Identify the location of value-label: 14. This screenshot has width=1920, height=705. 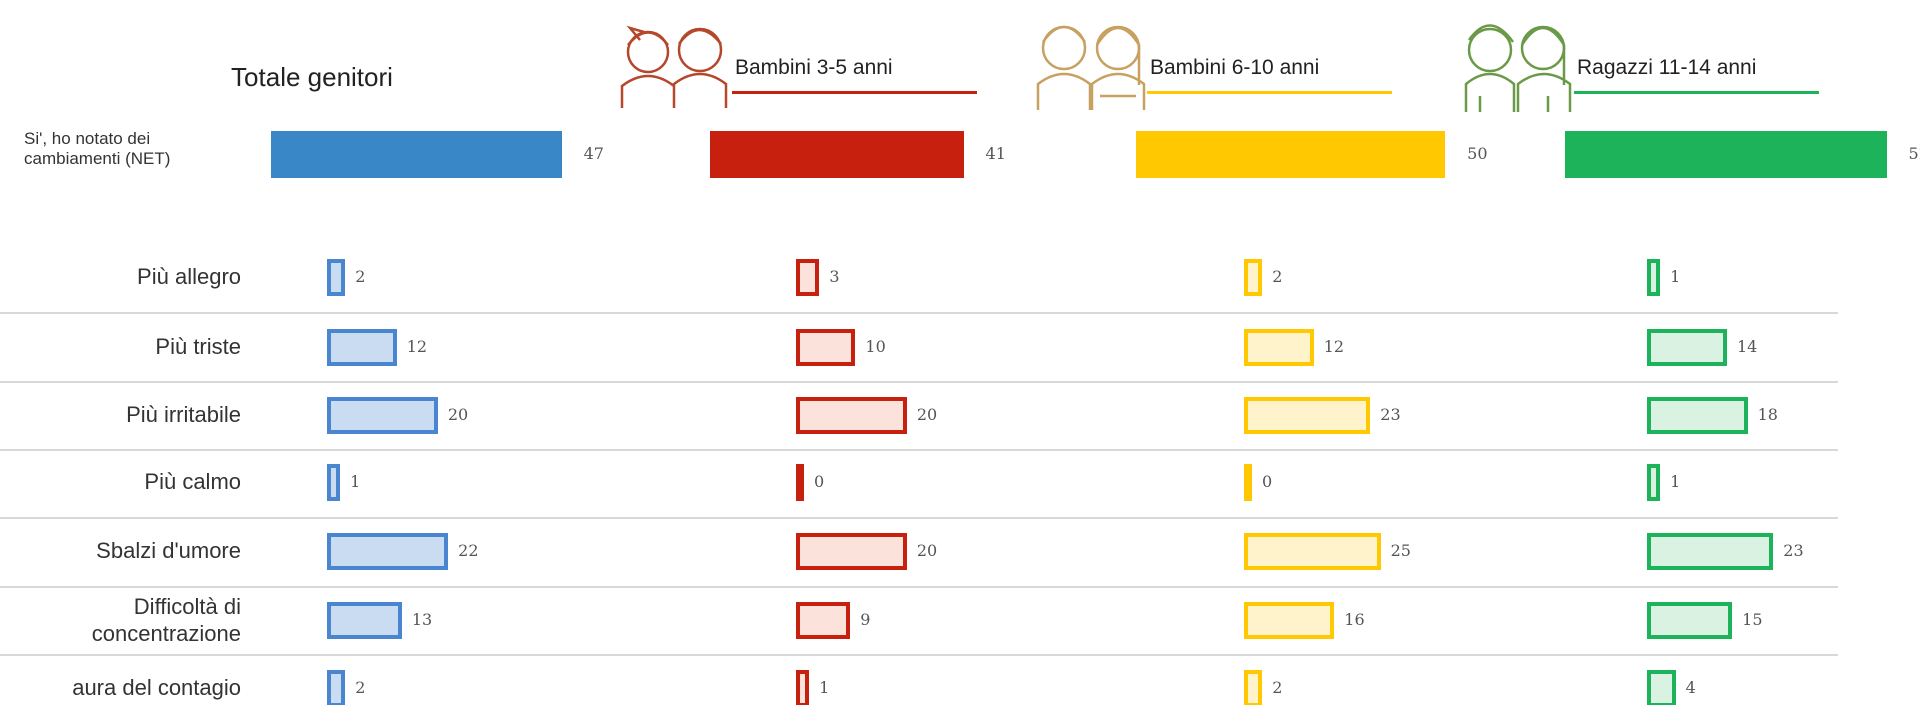
(1747, 346).